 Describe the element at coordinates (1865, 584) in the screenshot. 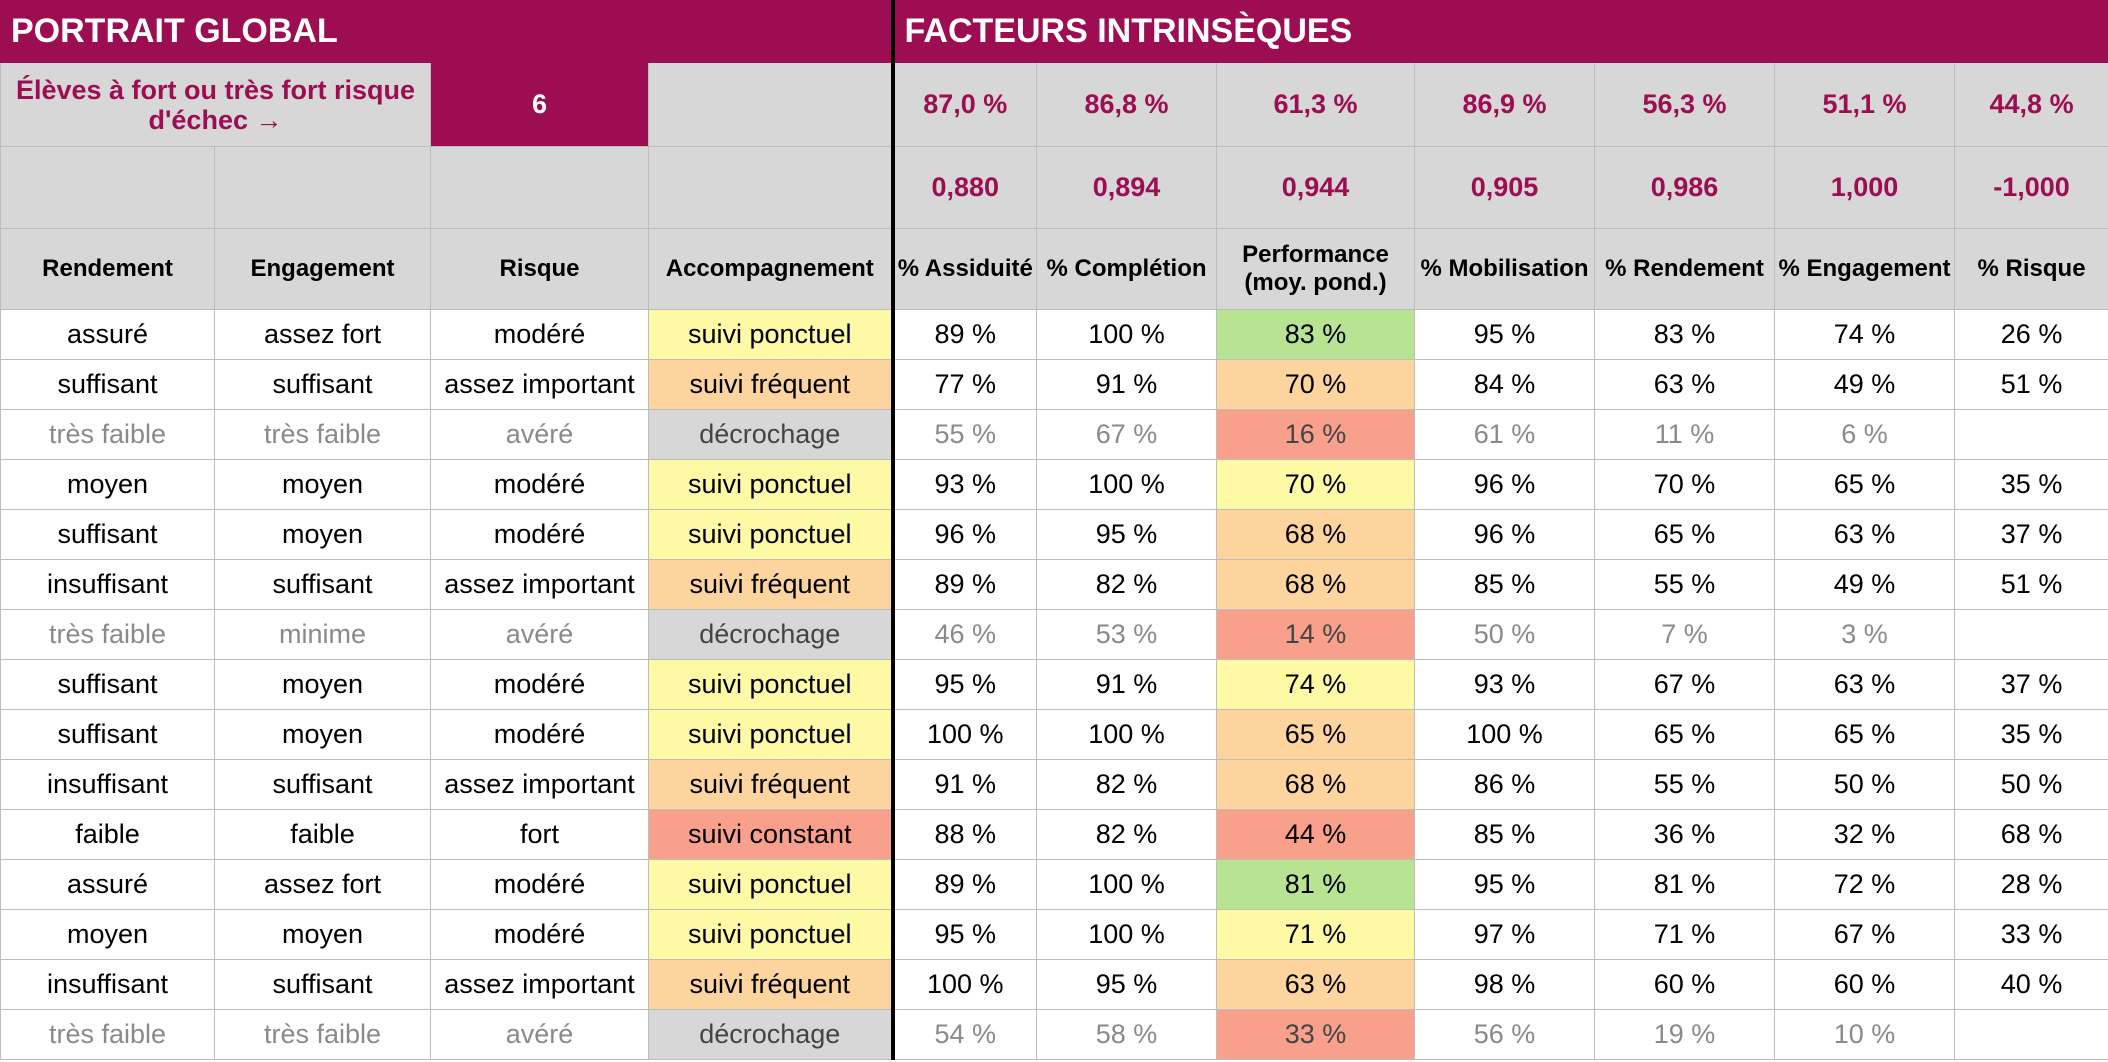

I see `pct-engagement-cell: 49 %` at that location.